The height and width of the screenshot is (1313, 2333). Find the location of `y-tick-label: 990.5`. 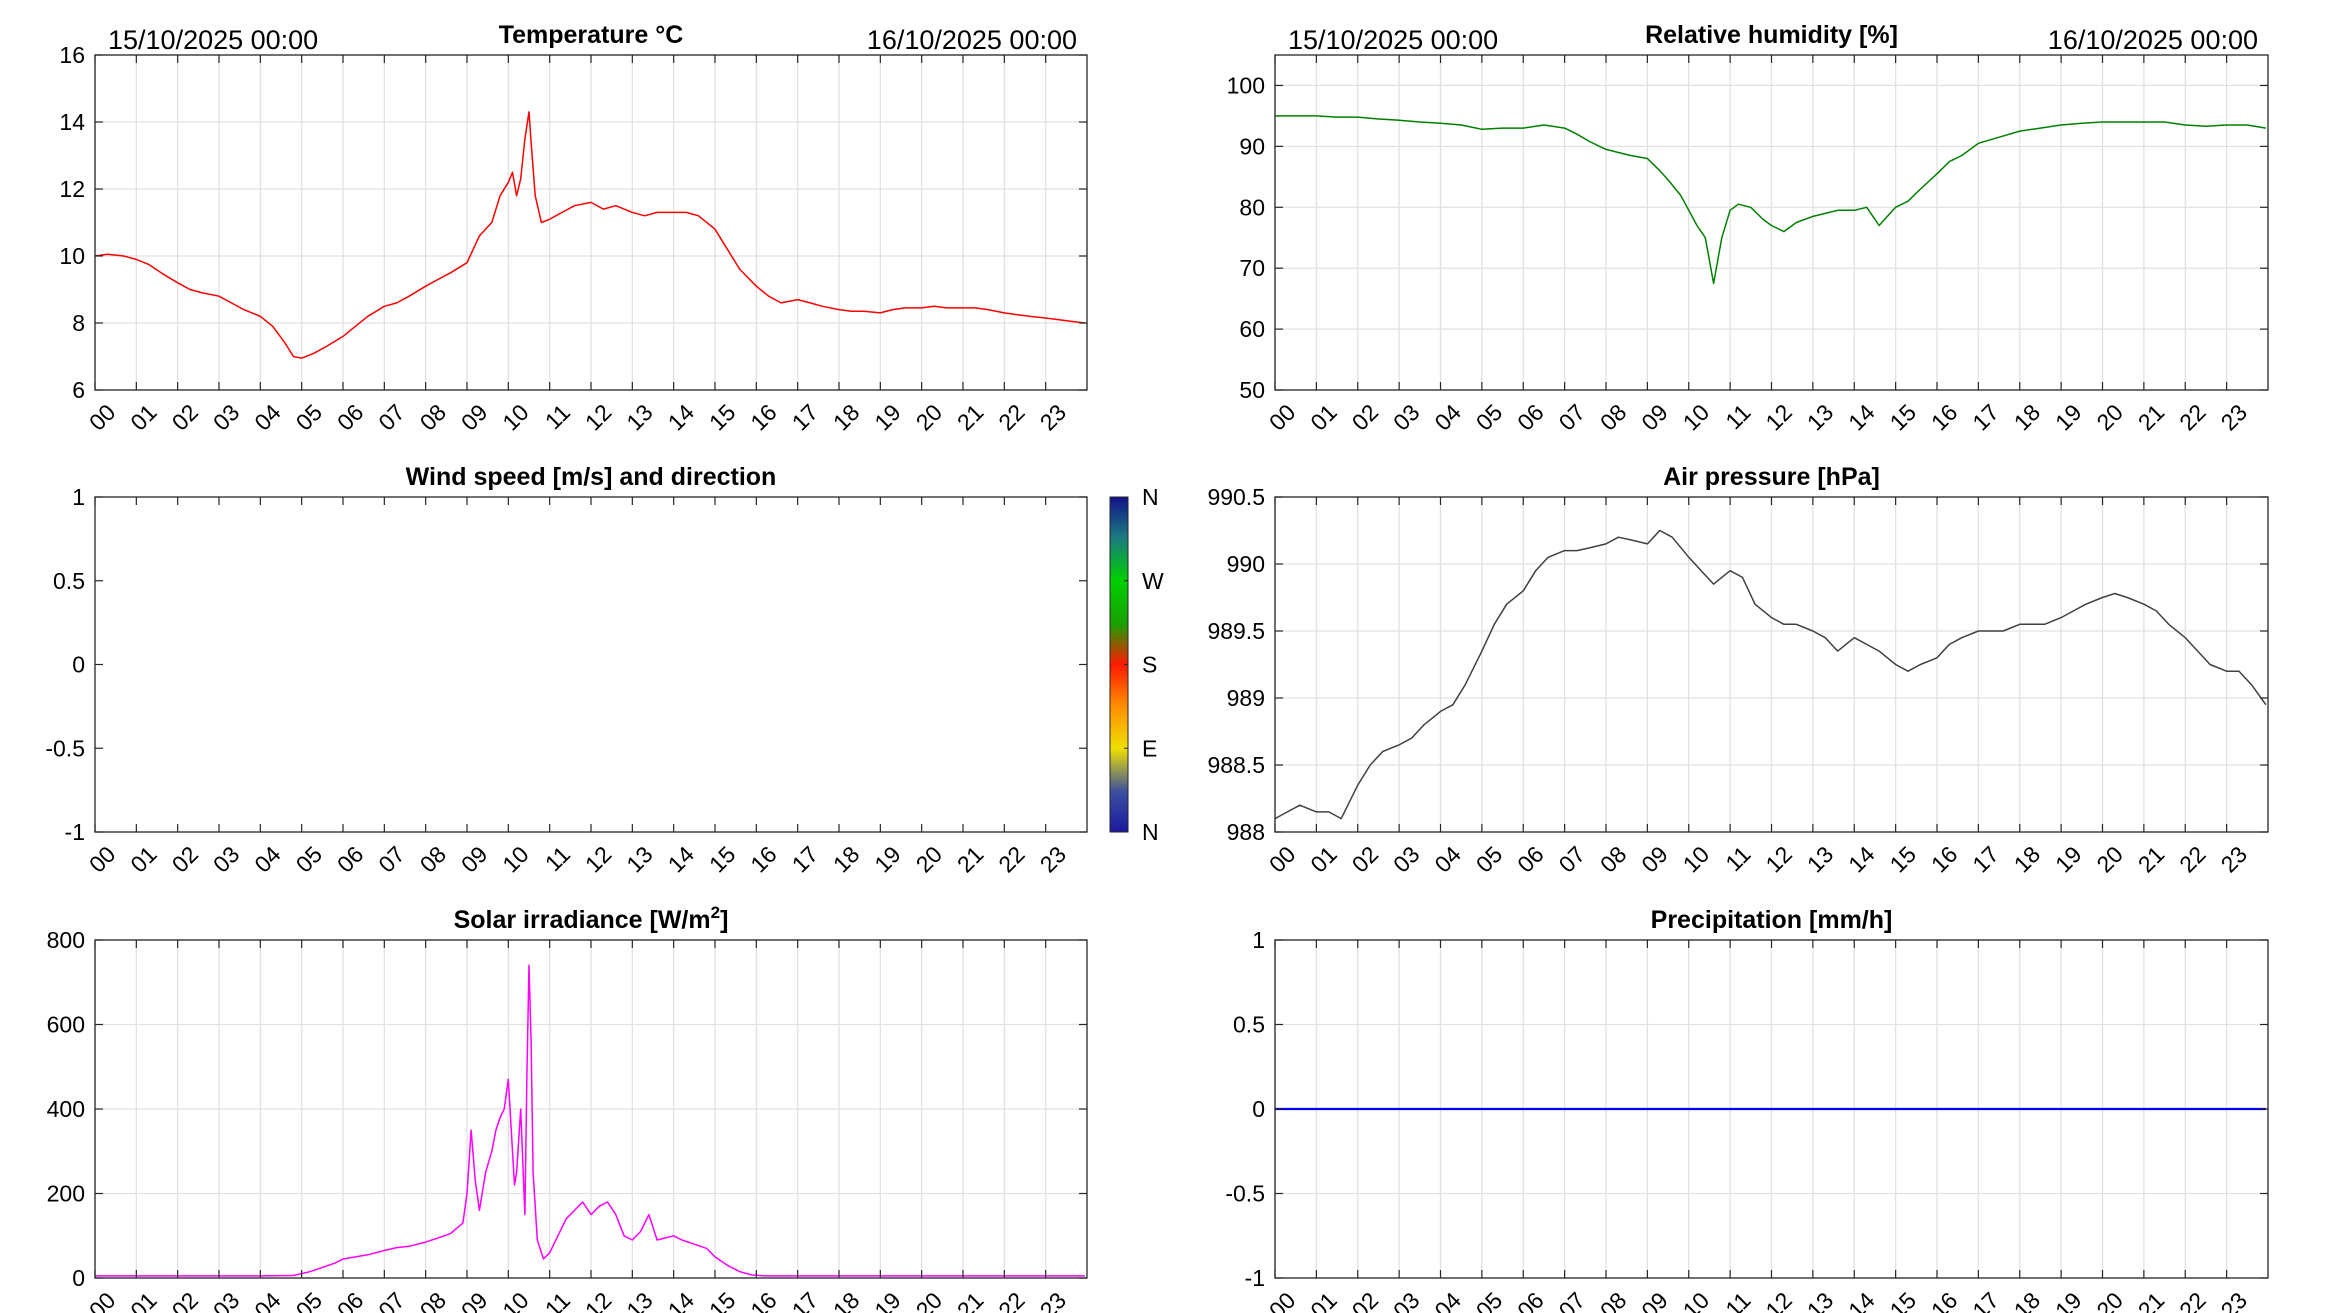

y-tick-label: 990.5 is located at coordinates (1236, 497).